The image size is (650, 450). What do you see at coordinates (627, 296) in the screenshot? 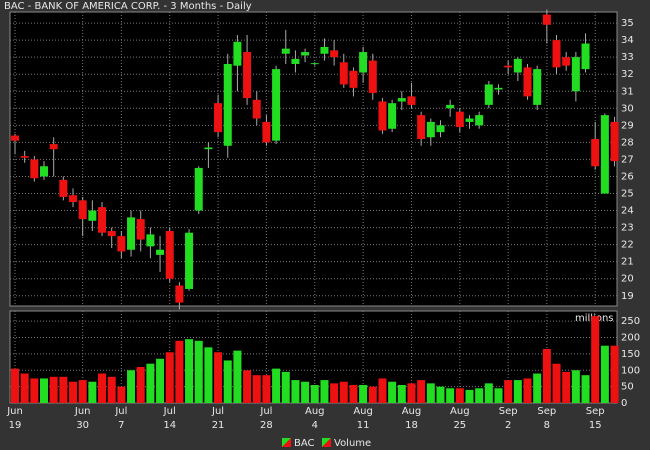
I see `y-tick-label: 19` at bounding box center [627, 296].